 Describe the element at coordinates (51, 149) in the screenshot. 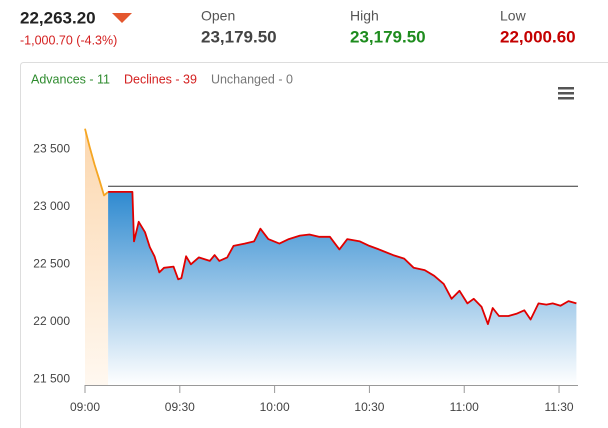

I see `y-tick-label: 23 500` at that location.